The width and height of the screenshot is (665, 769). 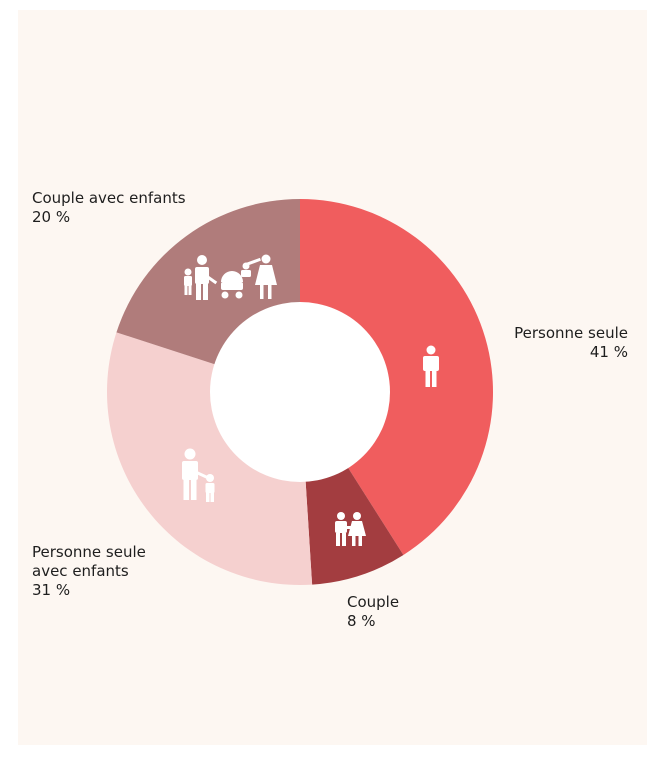 What do you see at coordinates (373, 602) in the screenshot?
I see `slice-label-text: Couple` at bounding box center [373, 602].